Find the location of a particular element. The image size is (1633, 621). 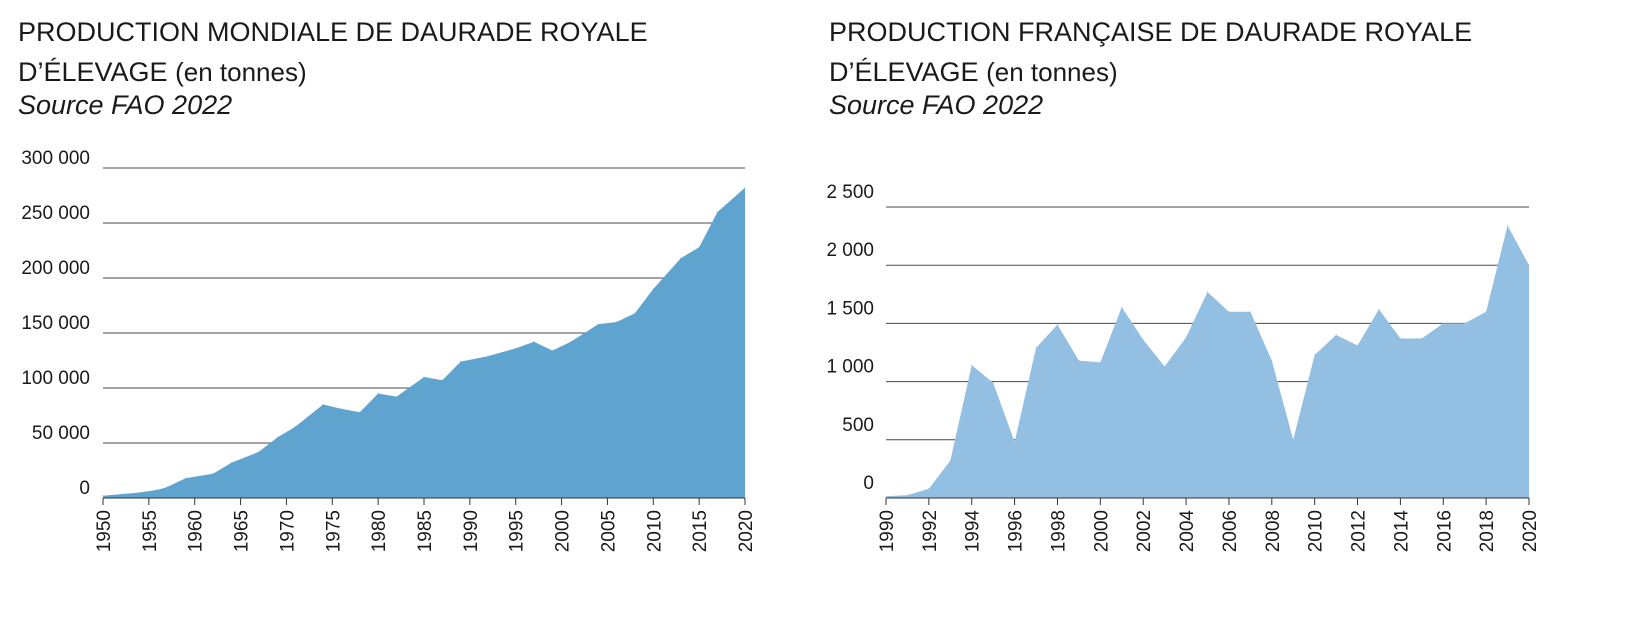

y-tick-label: 150 000 is located at coordinates (55, 323).